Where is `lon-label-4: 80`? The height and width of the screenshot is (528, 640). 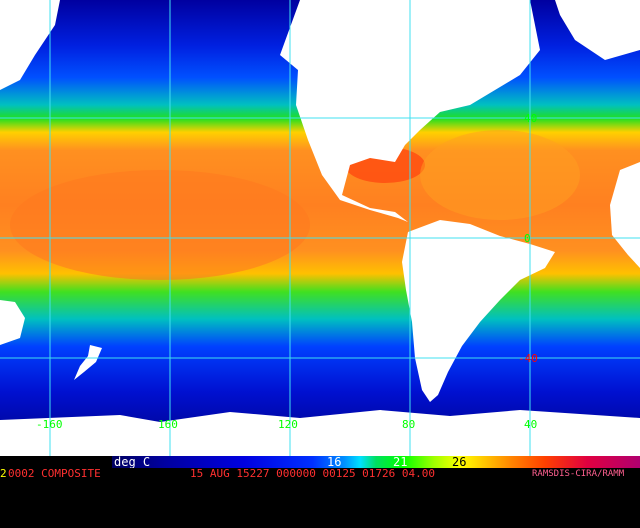 lon-label-4: 80 is located at coordinates (408, 424).